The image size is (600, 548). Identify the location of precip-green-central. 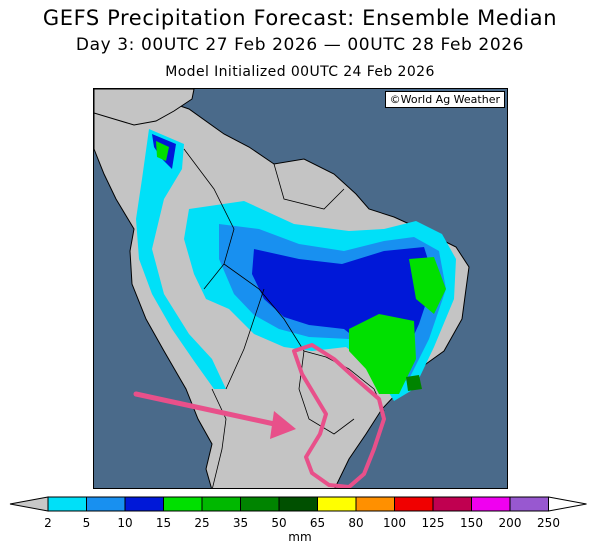
(382, 354).